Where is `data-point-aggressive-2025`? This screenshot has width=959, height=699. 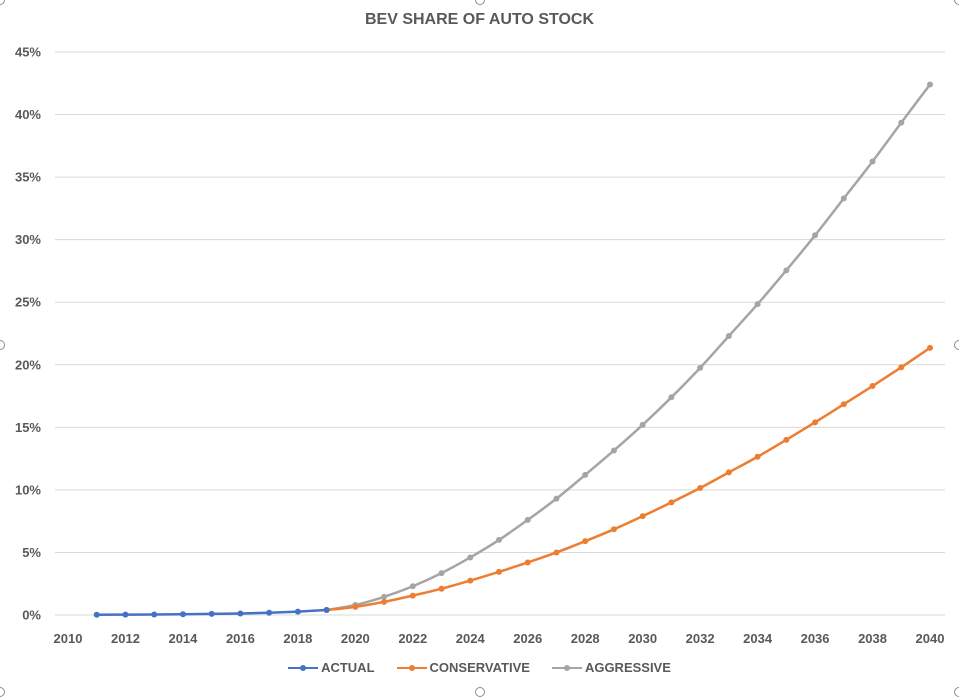 data-point-aggressive-2025 is located at coordinates (499, 539).